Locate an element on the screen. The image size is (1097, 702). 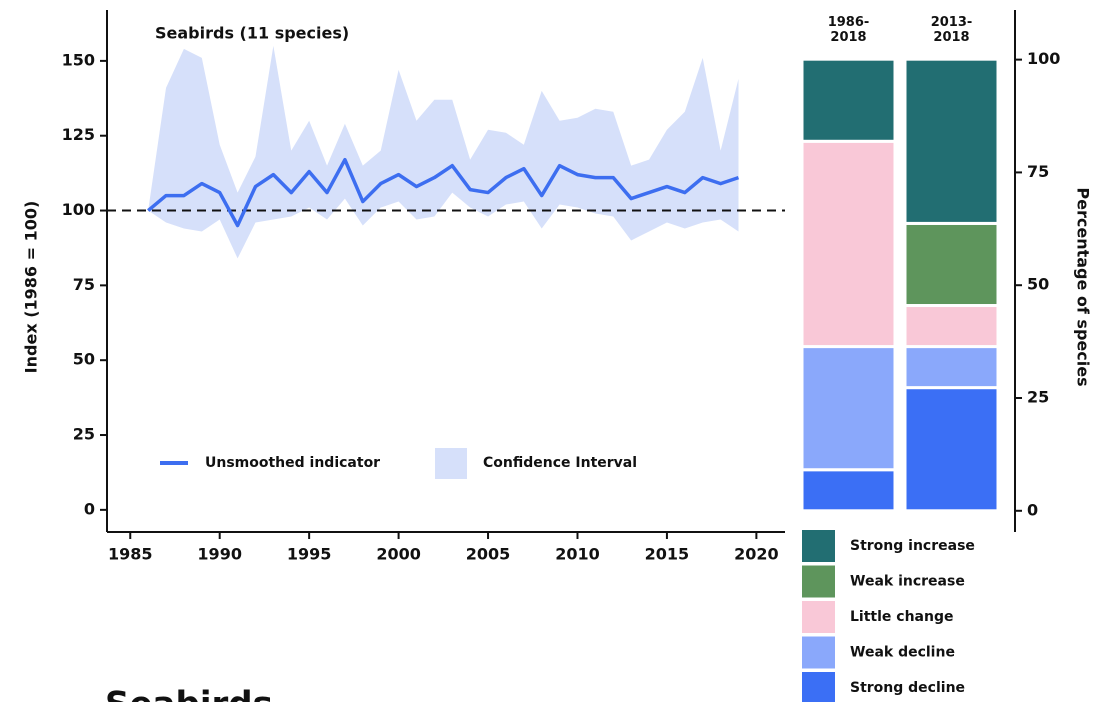
x-tick-label: 1995 is located at coordinates (309, 554).